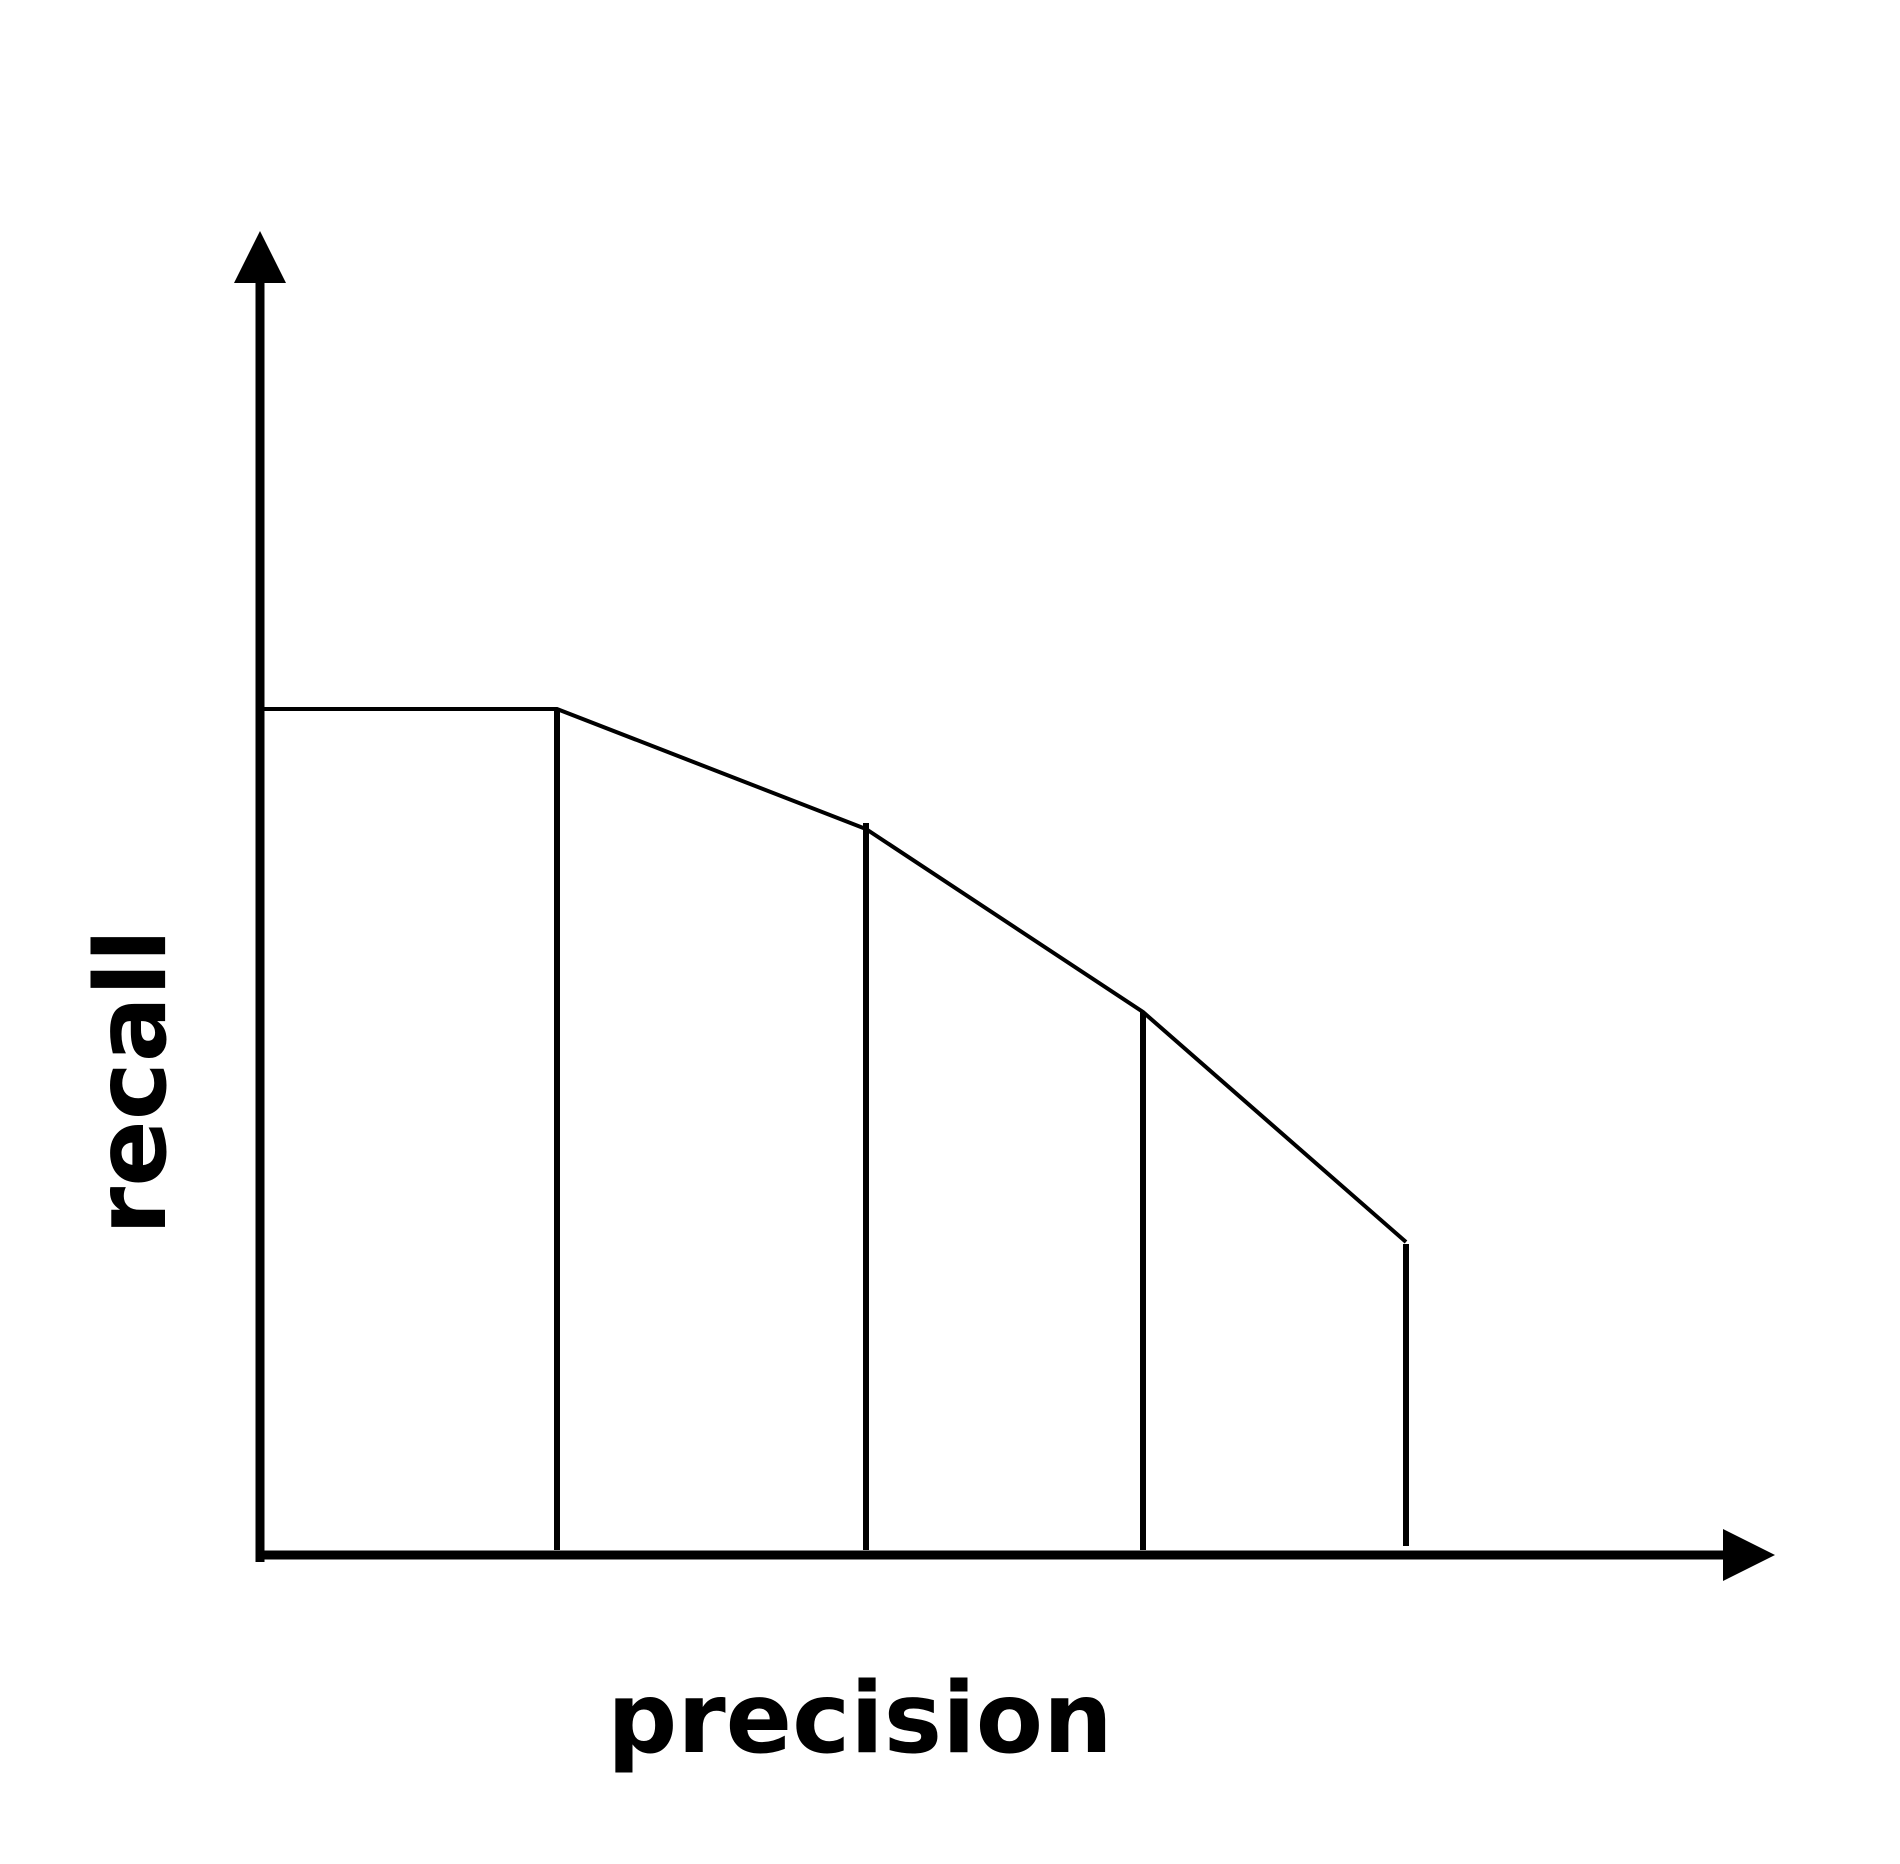  Describe the element at coordinates (132, 1082) in the screenshot. I see `y-axis-label: recall` at that location.